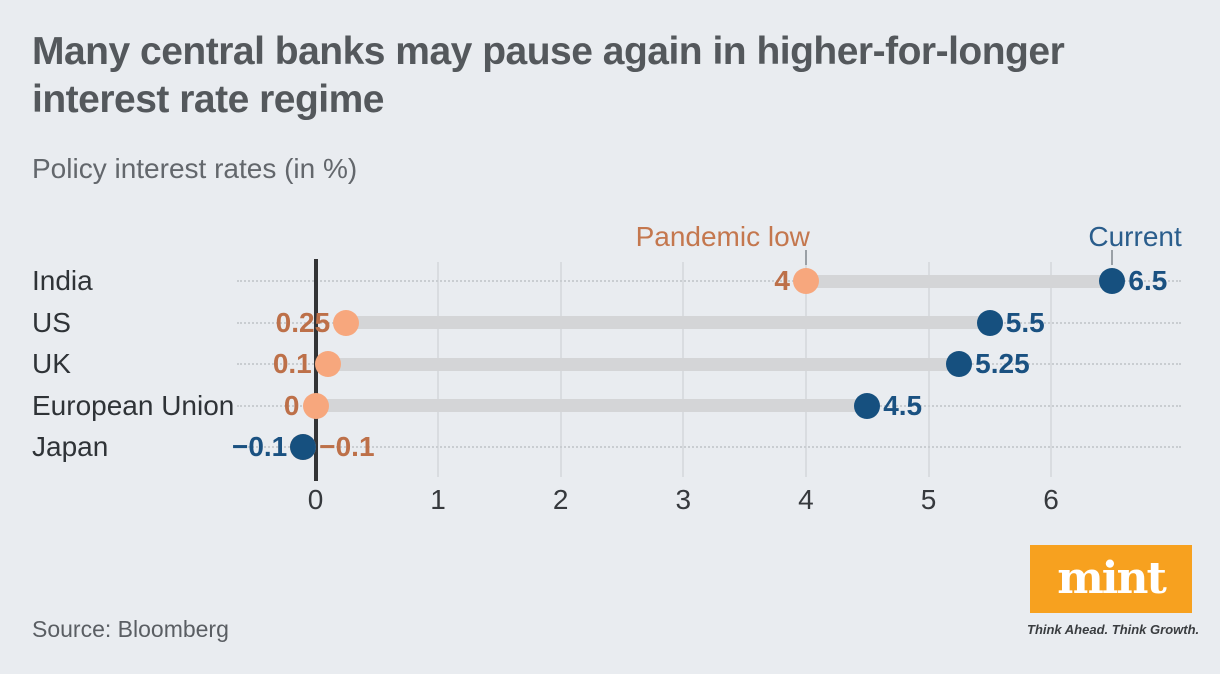 The width and height of the screenshot is (1220, 674). Describe the element at coordinates (1148, 280) in the screenshot. I see `current-value: 6.5` at that location.